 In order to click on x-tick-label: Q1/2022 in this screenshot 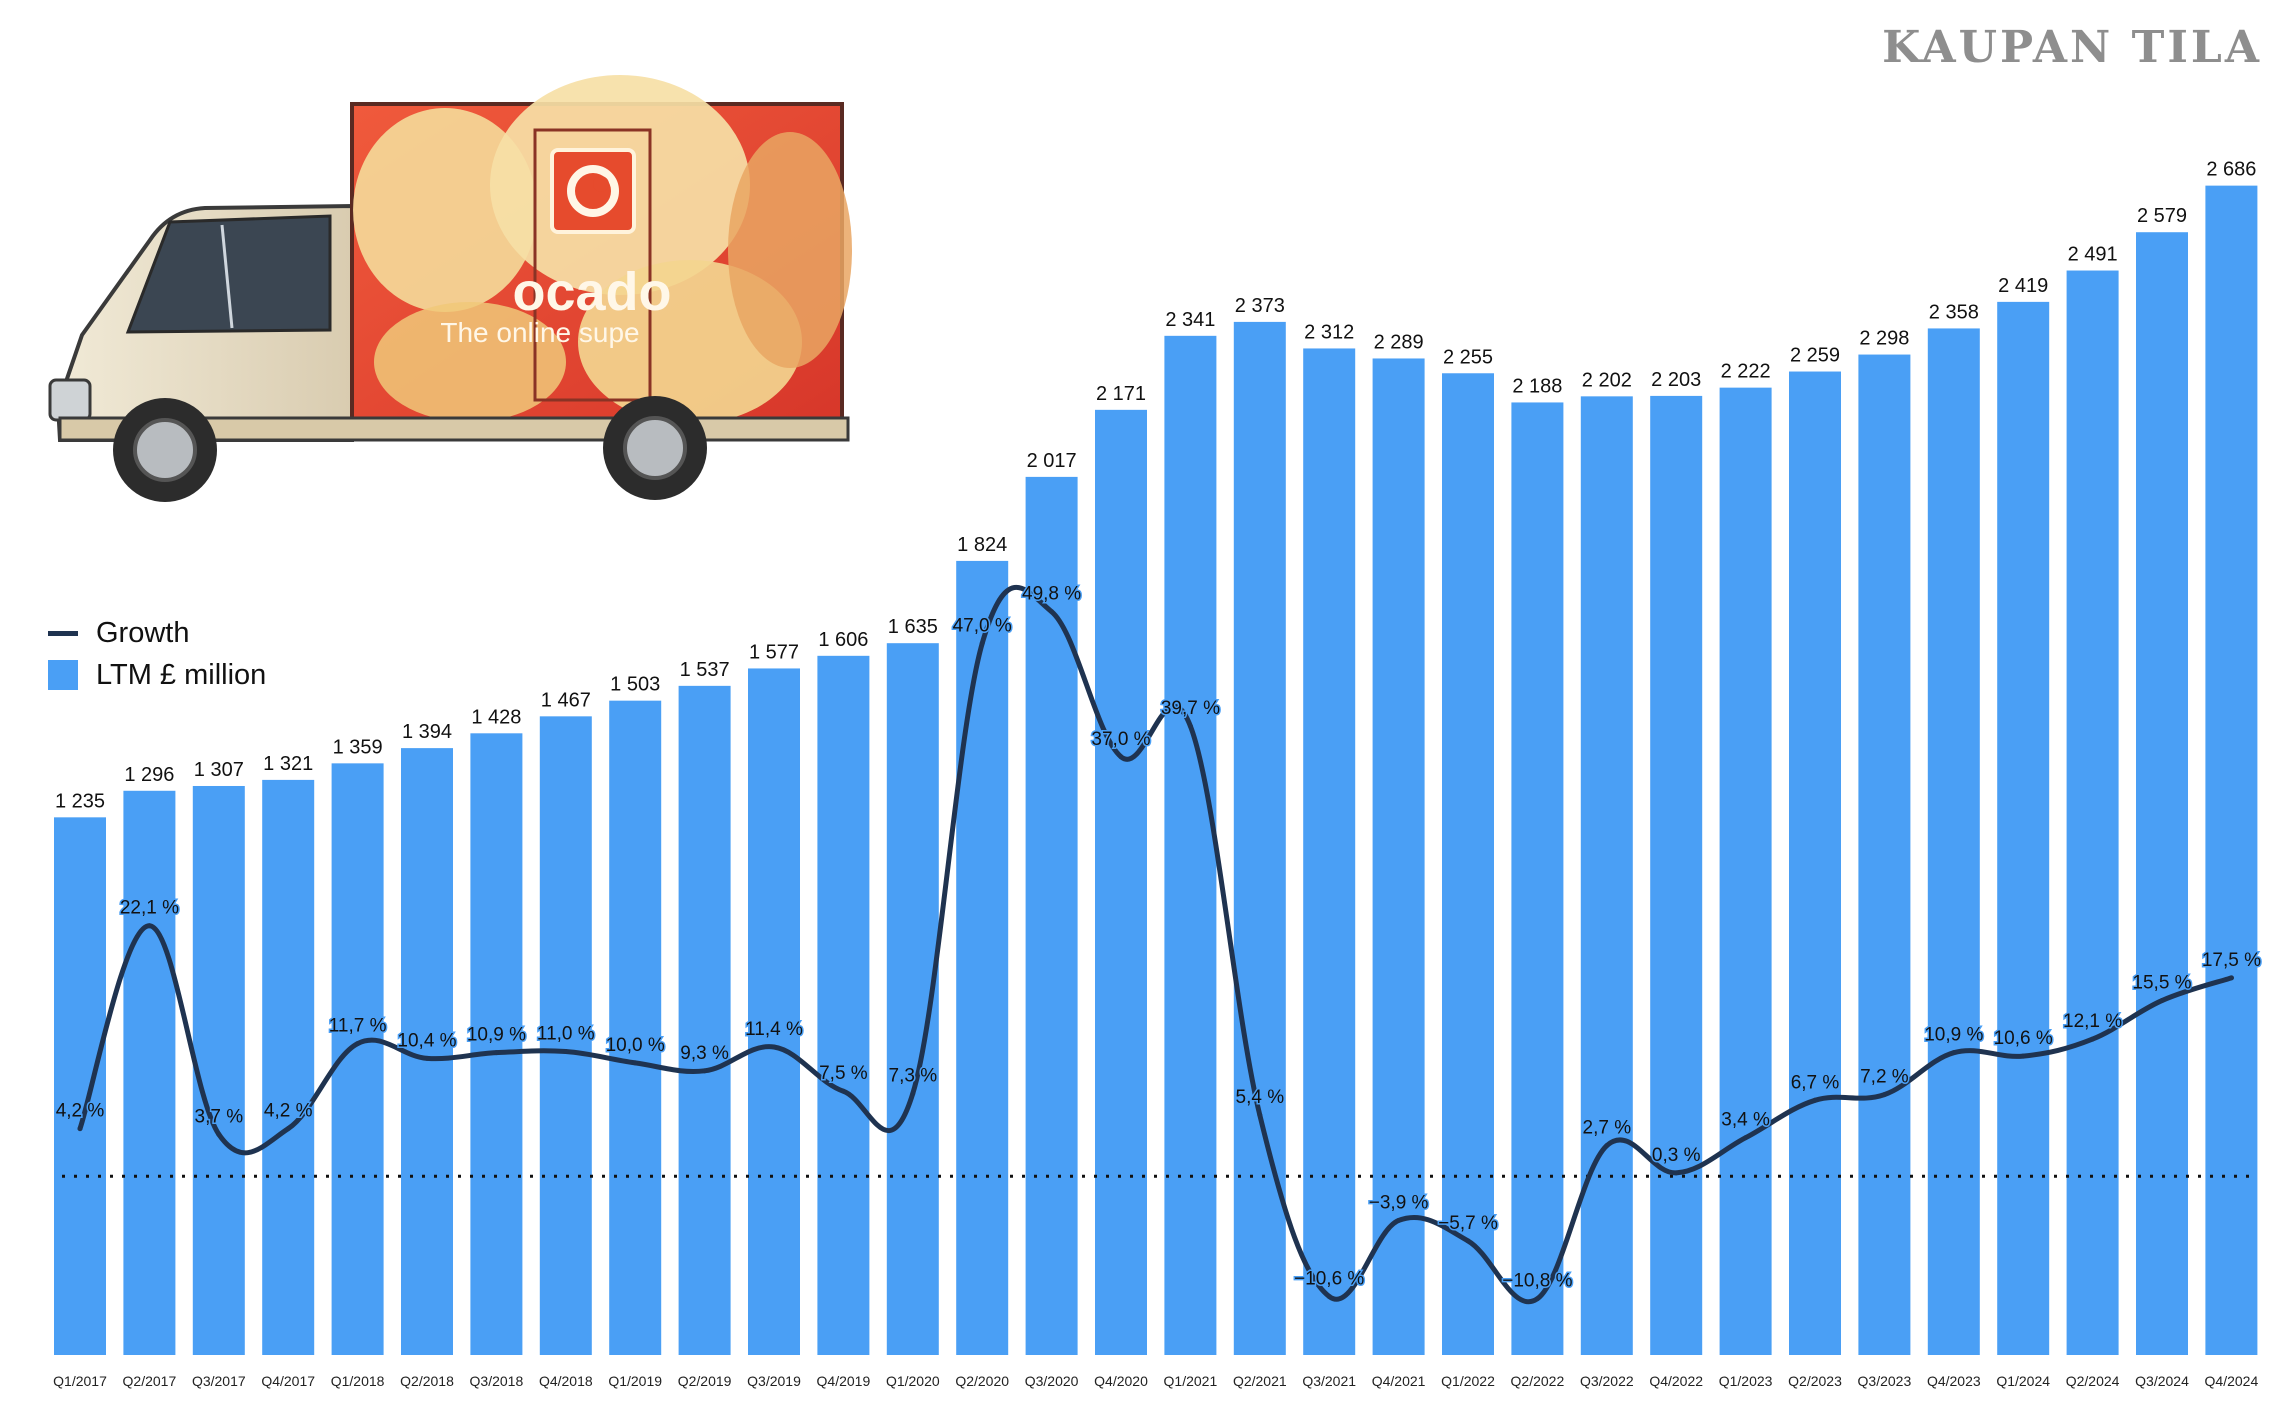, I will do `click(1468, 1381)`.